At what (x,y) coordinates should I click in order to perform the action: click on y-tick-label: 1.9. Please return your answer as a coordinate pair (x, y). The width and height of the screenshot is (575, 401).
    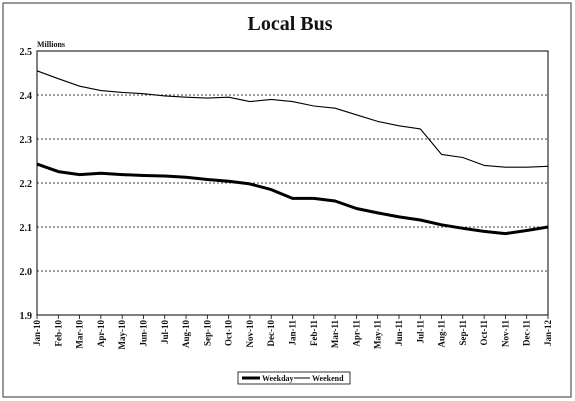
    Looking at the image, I should click on (26, 316).